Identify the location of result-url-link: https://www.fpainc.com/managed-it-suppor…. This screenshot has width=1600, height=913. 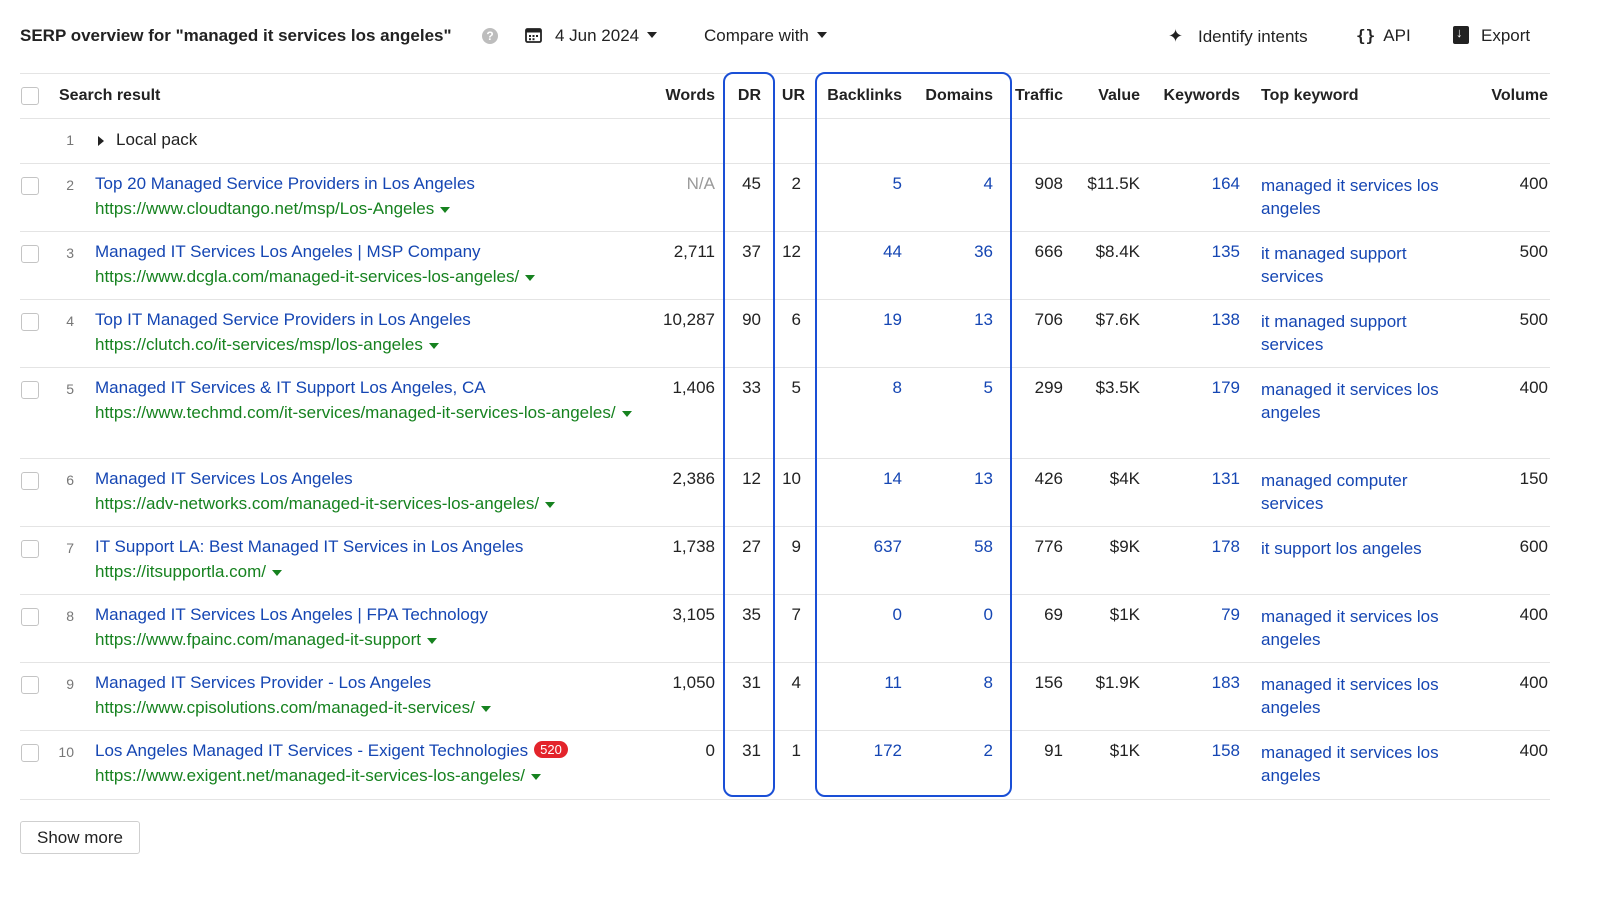
(370, 639).